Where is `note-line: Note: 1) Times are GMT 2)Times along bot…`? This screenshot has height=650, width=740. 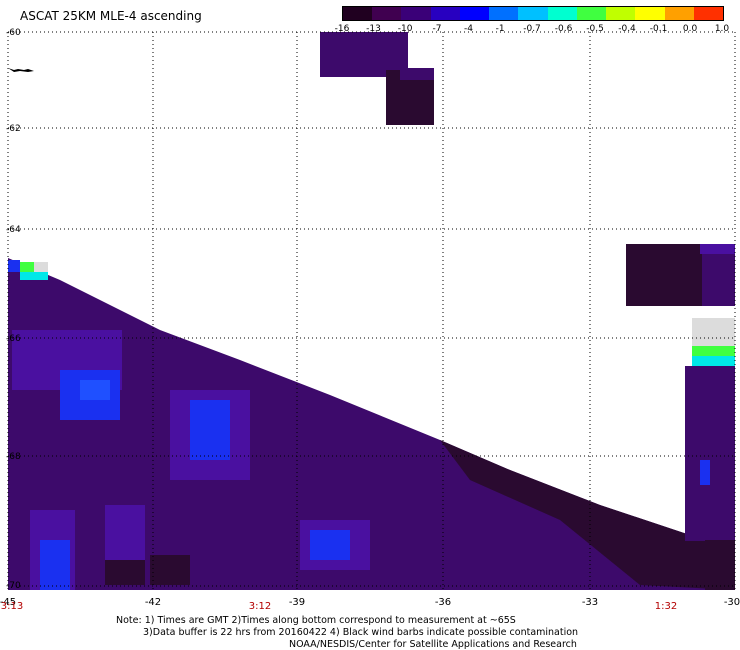 note-line: Note: 1) Times are GMT 2)Times along bot… is located at coordinates (316, 620).